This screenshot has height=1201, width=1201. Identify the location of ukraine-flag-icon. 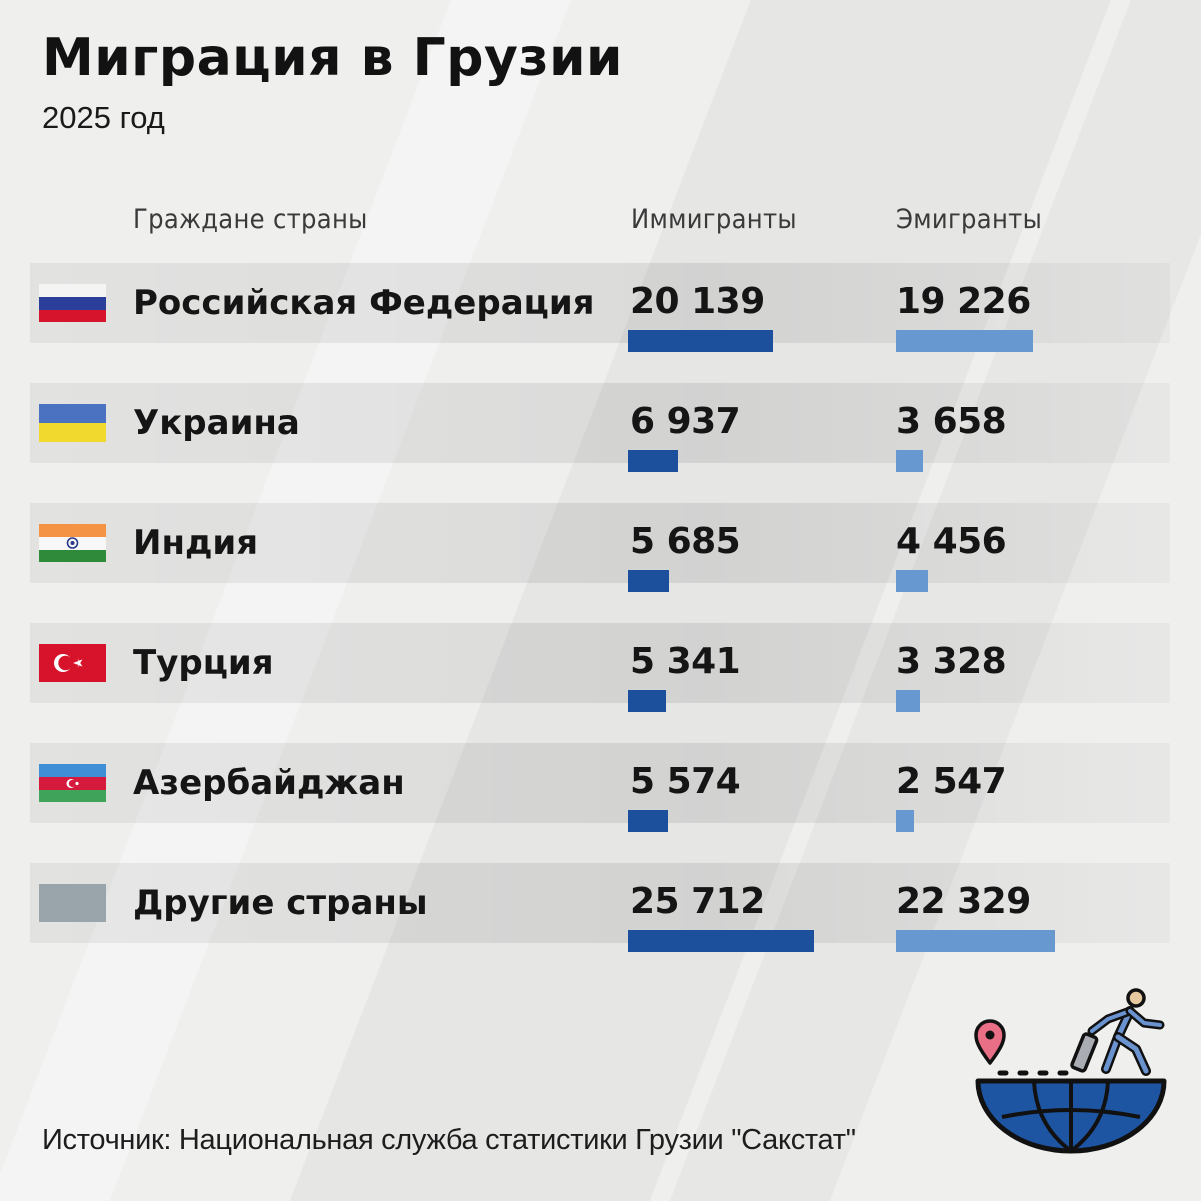
(72, 423).